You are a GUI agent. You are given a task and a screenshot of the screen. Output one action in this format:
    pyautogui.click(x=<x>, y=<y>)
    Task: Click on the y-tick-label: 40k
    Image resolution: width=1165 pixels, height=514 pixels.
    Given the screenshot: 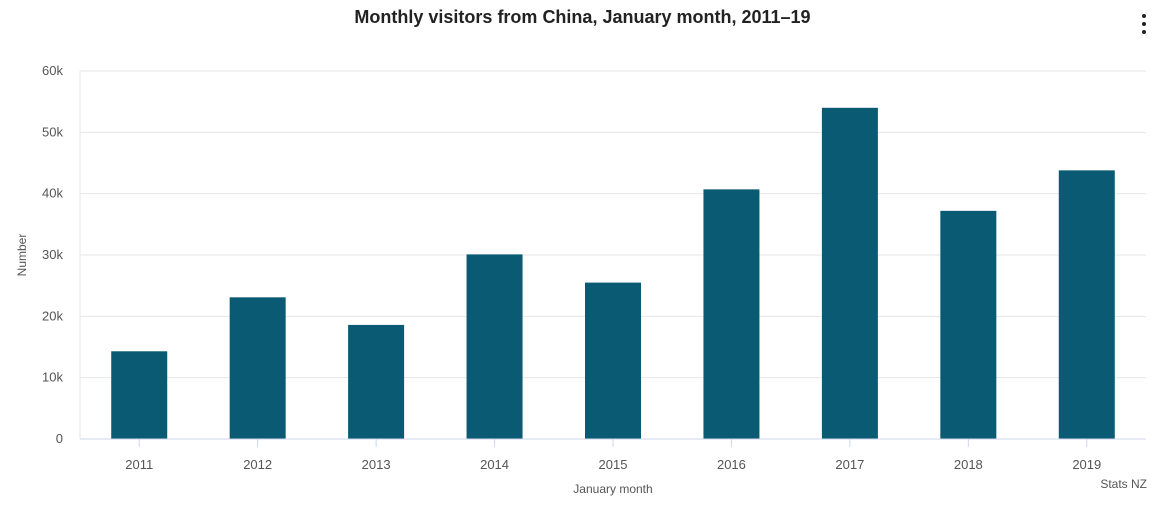 What is the action you would take?
    pyautogui.click(x=52, y=193)
    